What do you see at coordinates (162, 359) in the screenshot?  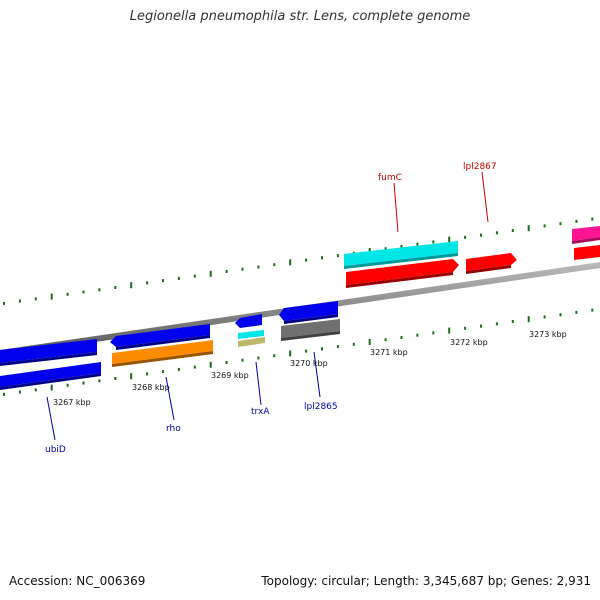 I see `gene-rho-cog-shadow` at bounding box center [162, 359].